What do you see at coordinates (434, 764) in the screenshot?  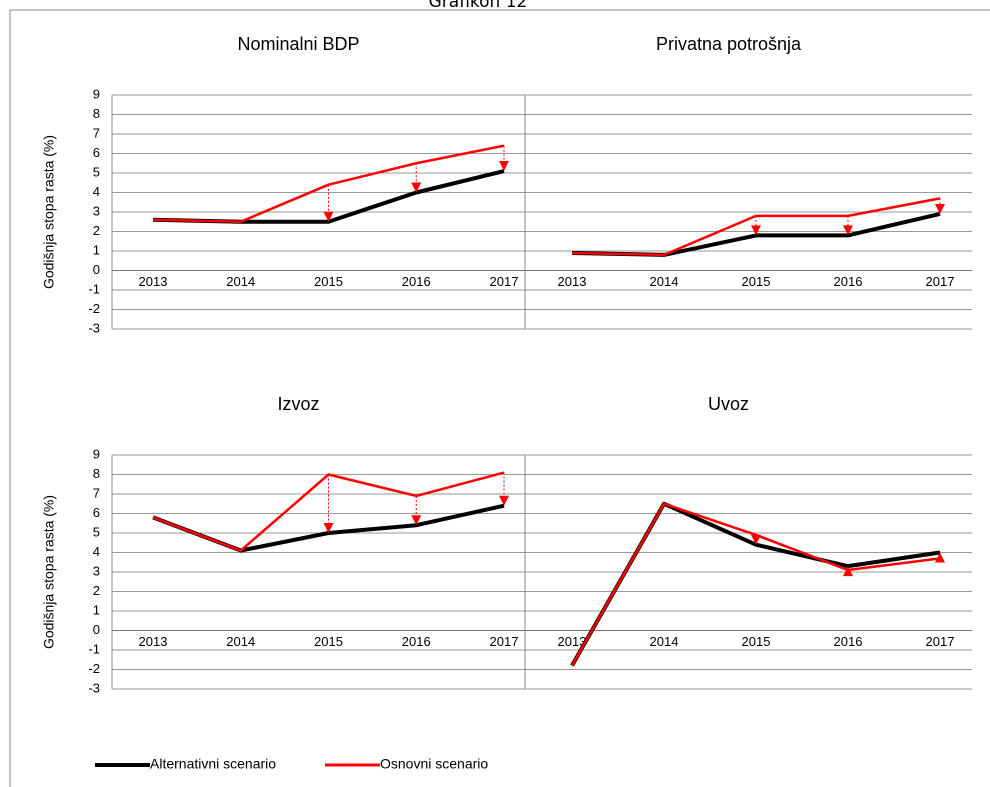 I see `legend-label: Osnovni scenario` at bounding box center [434, 764].